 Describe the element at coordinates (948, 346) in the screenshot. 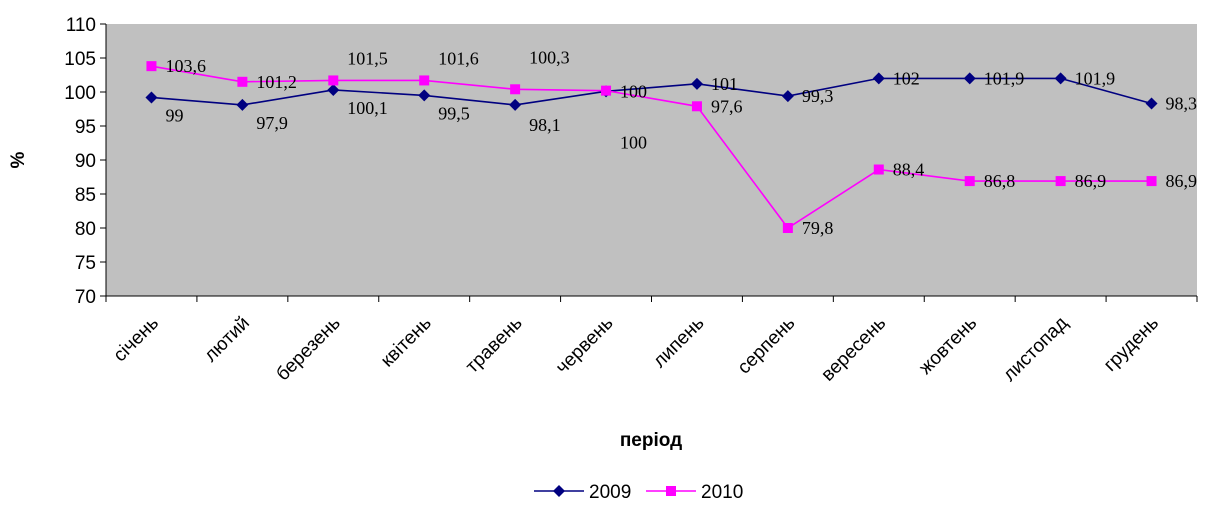

I see `x-tick-label: жовтень` at that location.